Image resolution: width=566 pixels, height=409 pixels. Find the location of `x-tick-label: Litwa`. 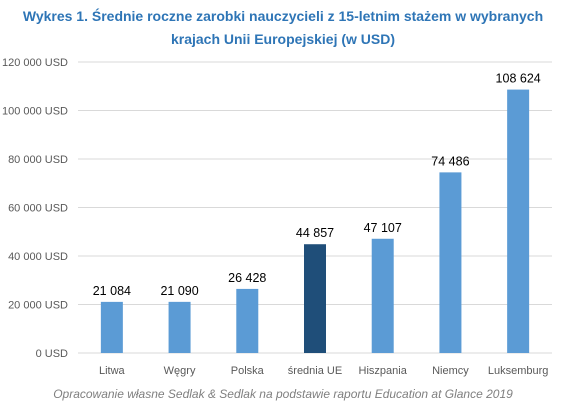

x-tick-label: Litwa is located at coordinates (112, 371).